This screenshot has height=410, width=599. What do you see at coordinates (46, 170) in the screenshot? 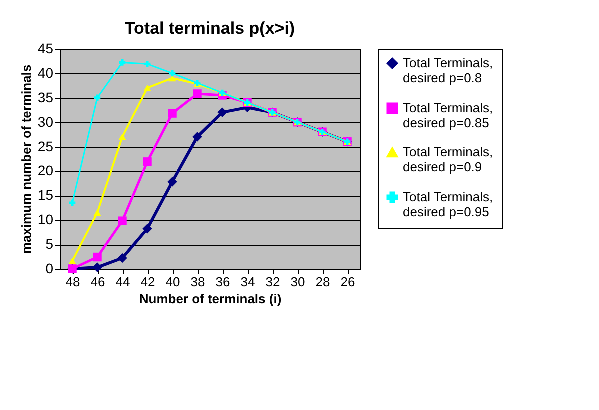
I see `y-tick-label: 20` at bounding box center [46, 170].